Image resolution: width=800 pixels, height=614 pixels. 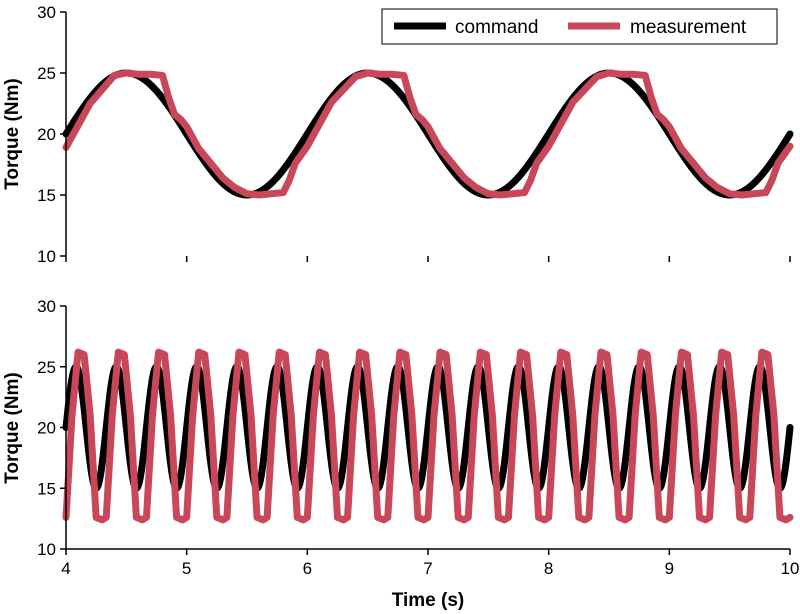 What do you see at coordinates (688, 27) in the screenshot?
I see `legend-label-measurement: measurement` at bounding box center [688, 27].